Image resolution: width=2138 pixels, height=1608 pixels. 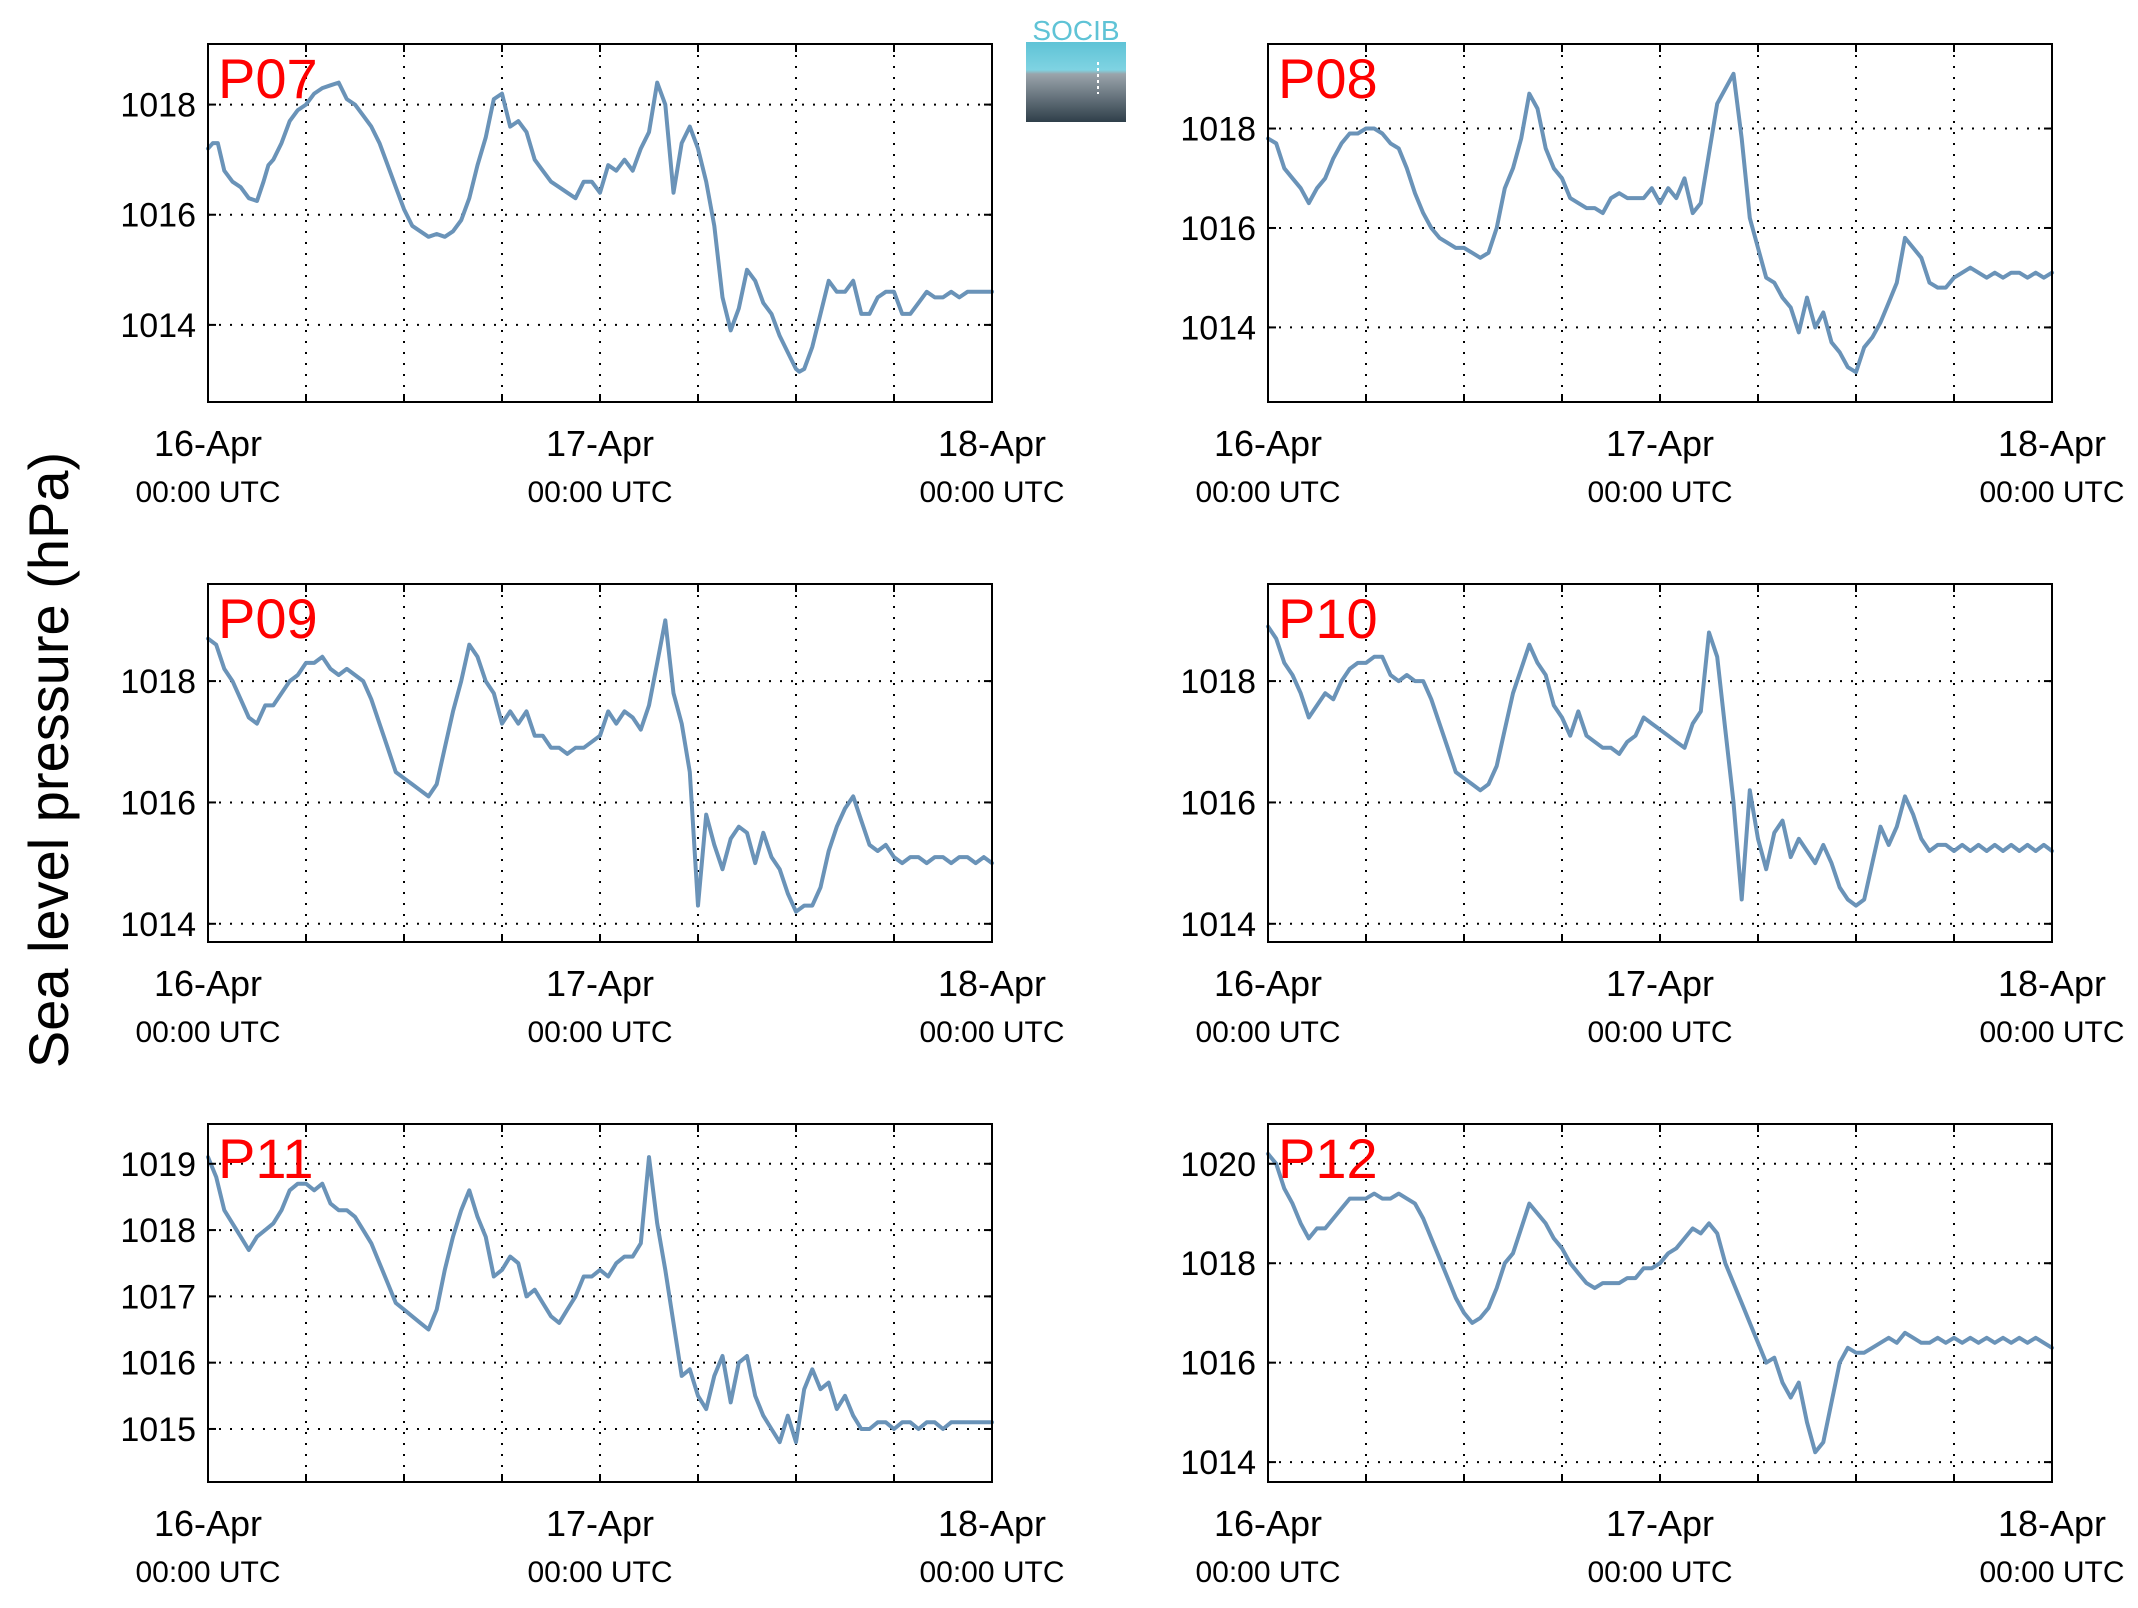 I want to click on y-tick-label: 1017, so click(x=158, y=1297).